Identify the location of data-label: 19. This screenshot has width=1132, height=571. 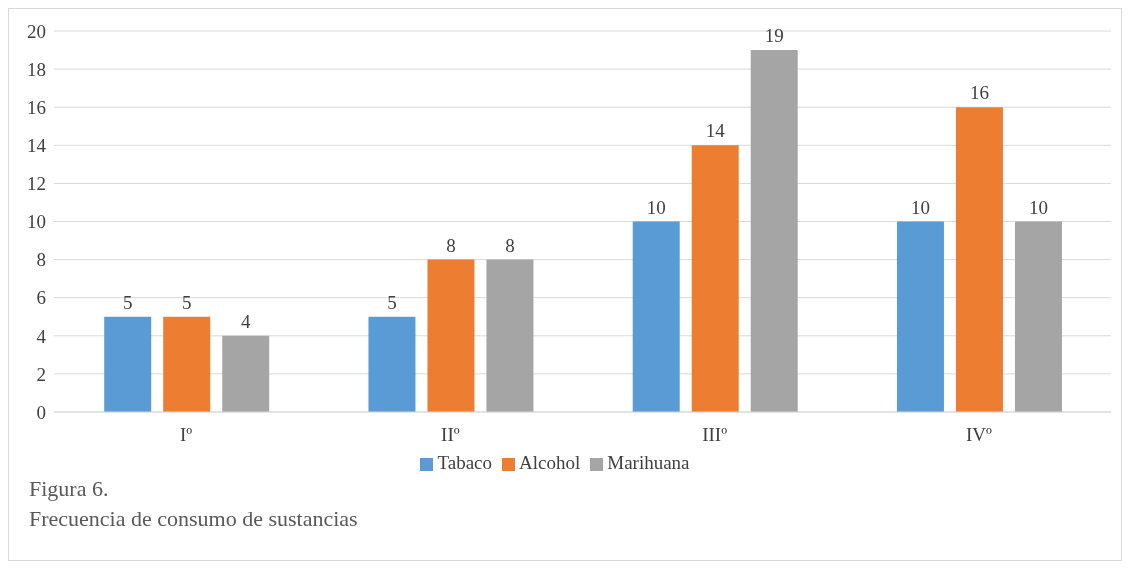
(774, 36).